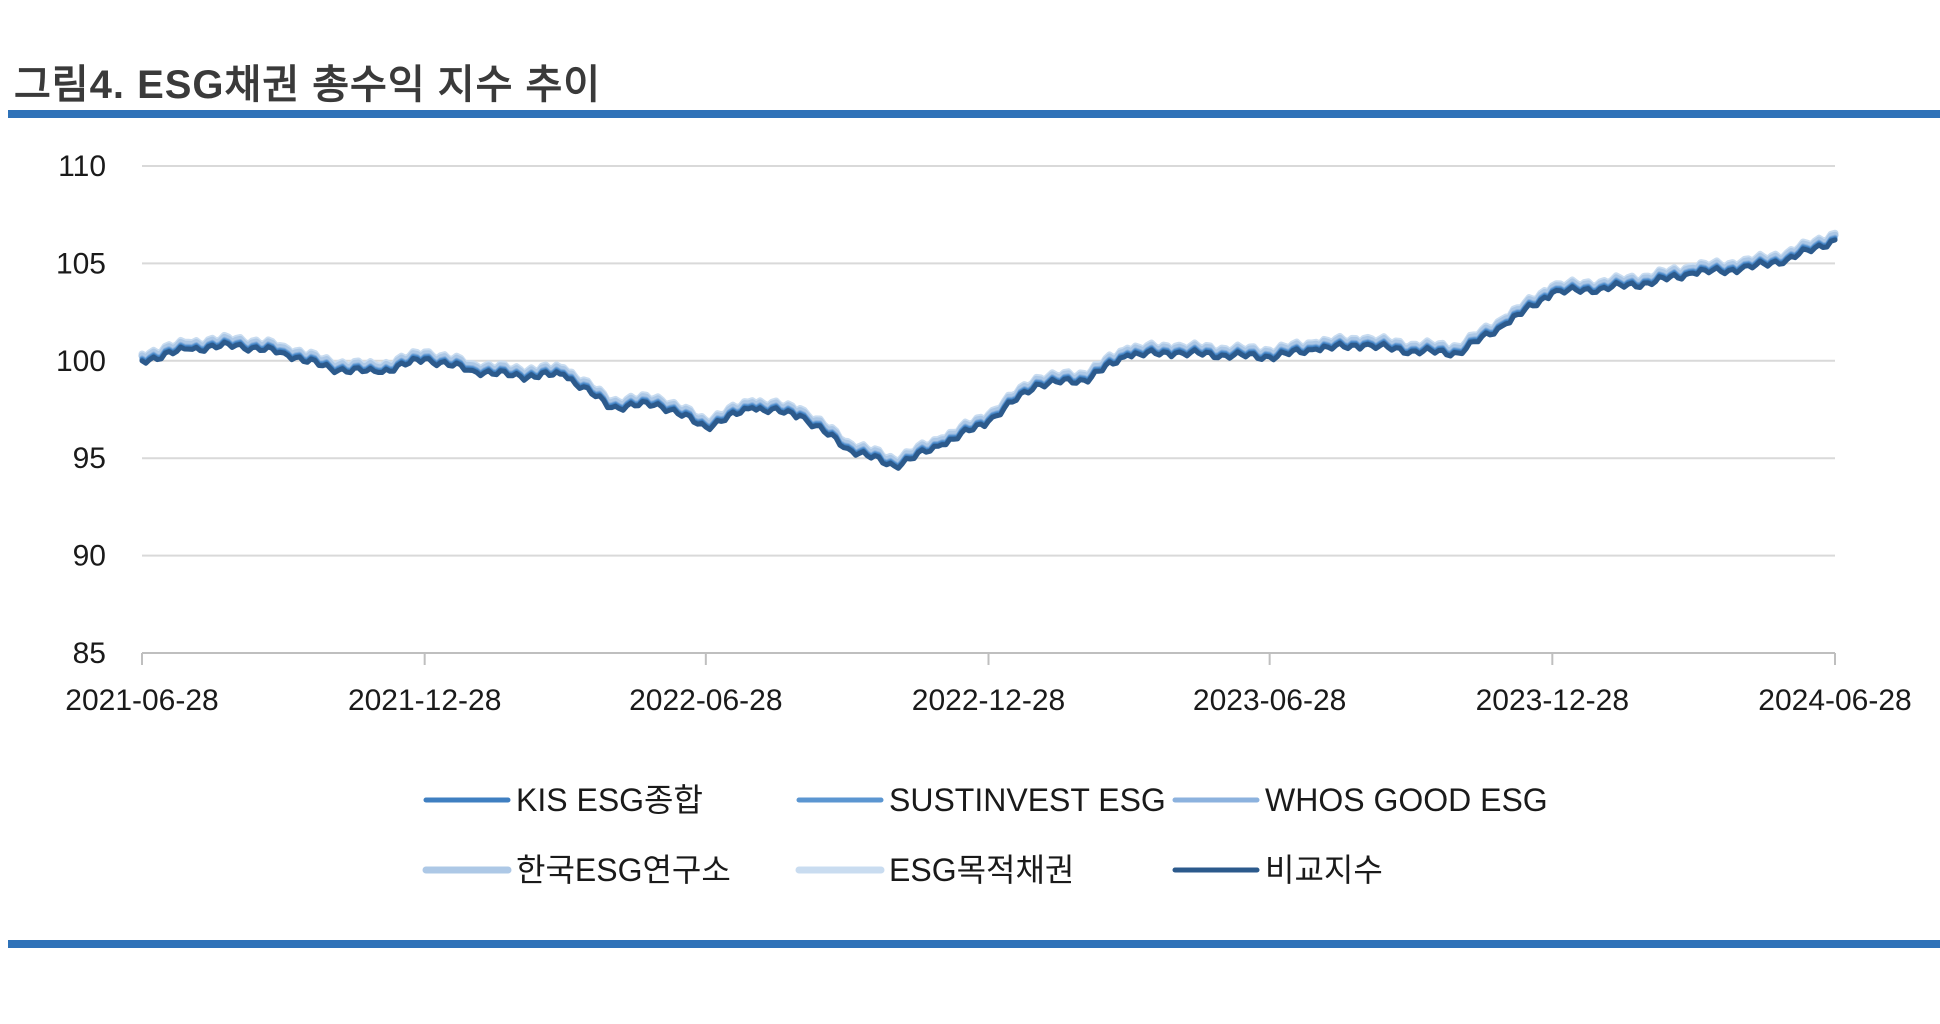 The height and width of the screenshot is (1024, 1940). What do you see at coordinates (1027, 800) in the screenshot?
I see `legend-label: SUSTINVEST ESG` at bounding box center [1027, 800].